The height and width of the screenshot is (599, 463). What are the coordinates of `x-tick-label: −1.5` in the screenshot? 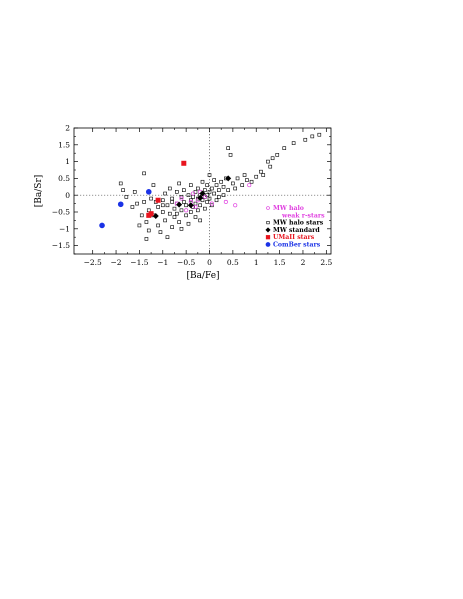 It's located at (139, 262).